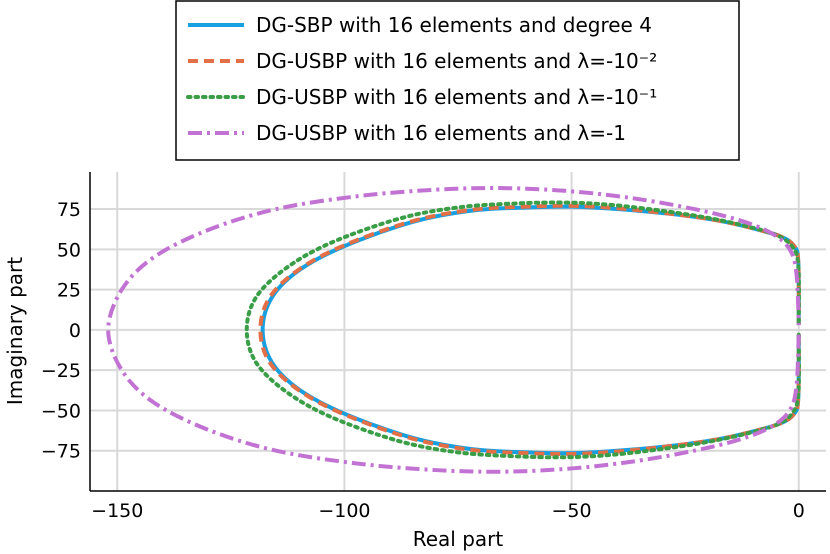 The image size is (830, 554). Describe the element at coordinates (69, 210) in the screenshot. I see `y-tick-label: 75` at that location.